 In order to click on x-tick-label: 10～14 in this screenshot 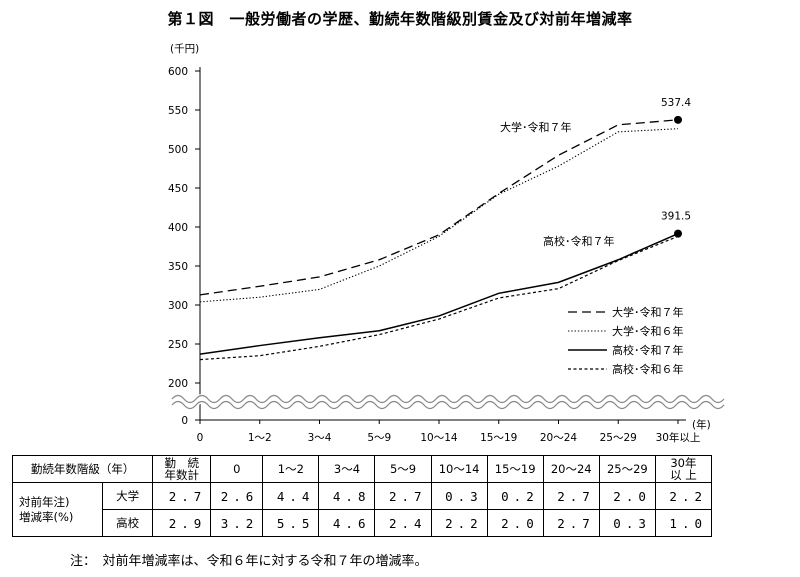, I will do `click(439, 438)`.